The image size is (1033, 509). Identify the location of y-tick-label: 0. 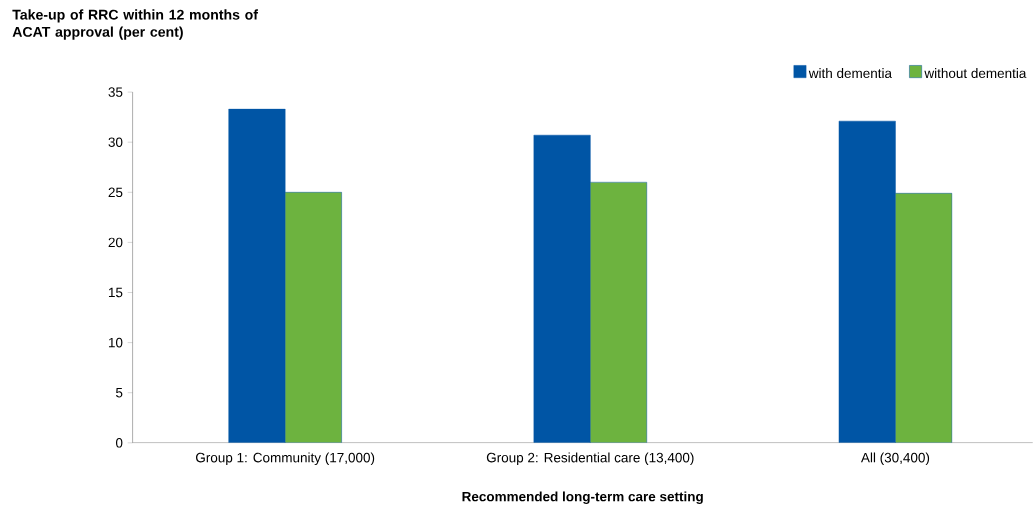
(119, 443).